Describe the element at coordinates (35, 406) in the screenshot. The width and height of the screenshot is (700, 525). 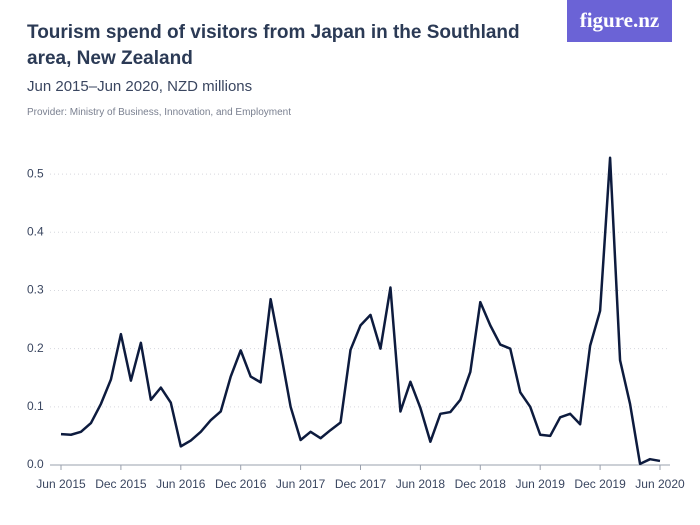
I see `y-tick-label: 0.1` at that location.